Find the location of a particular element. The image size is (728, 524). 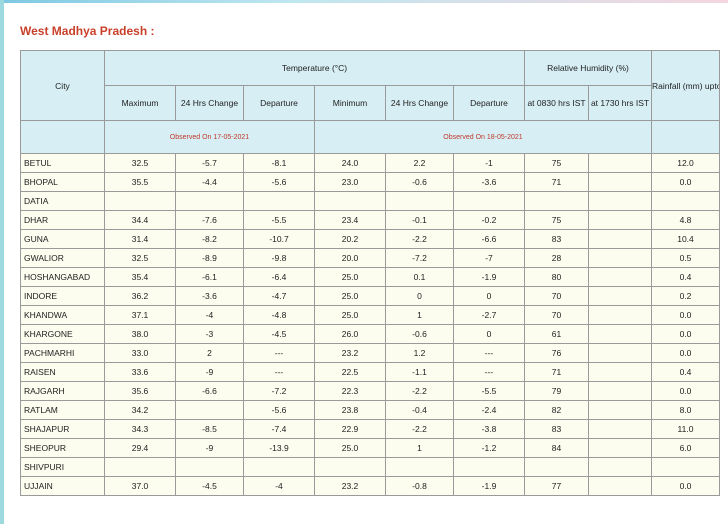

min-change-cell: -0.1 is located at coordinates (419, 220).